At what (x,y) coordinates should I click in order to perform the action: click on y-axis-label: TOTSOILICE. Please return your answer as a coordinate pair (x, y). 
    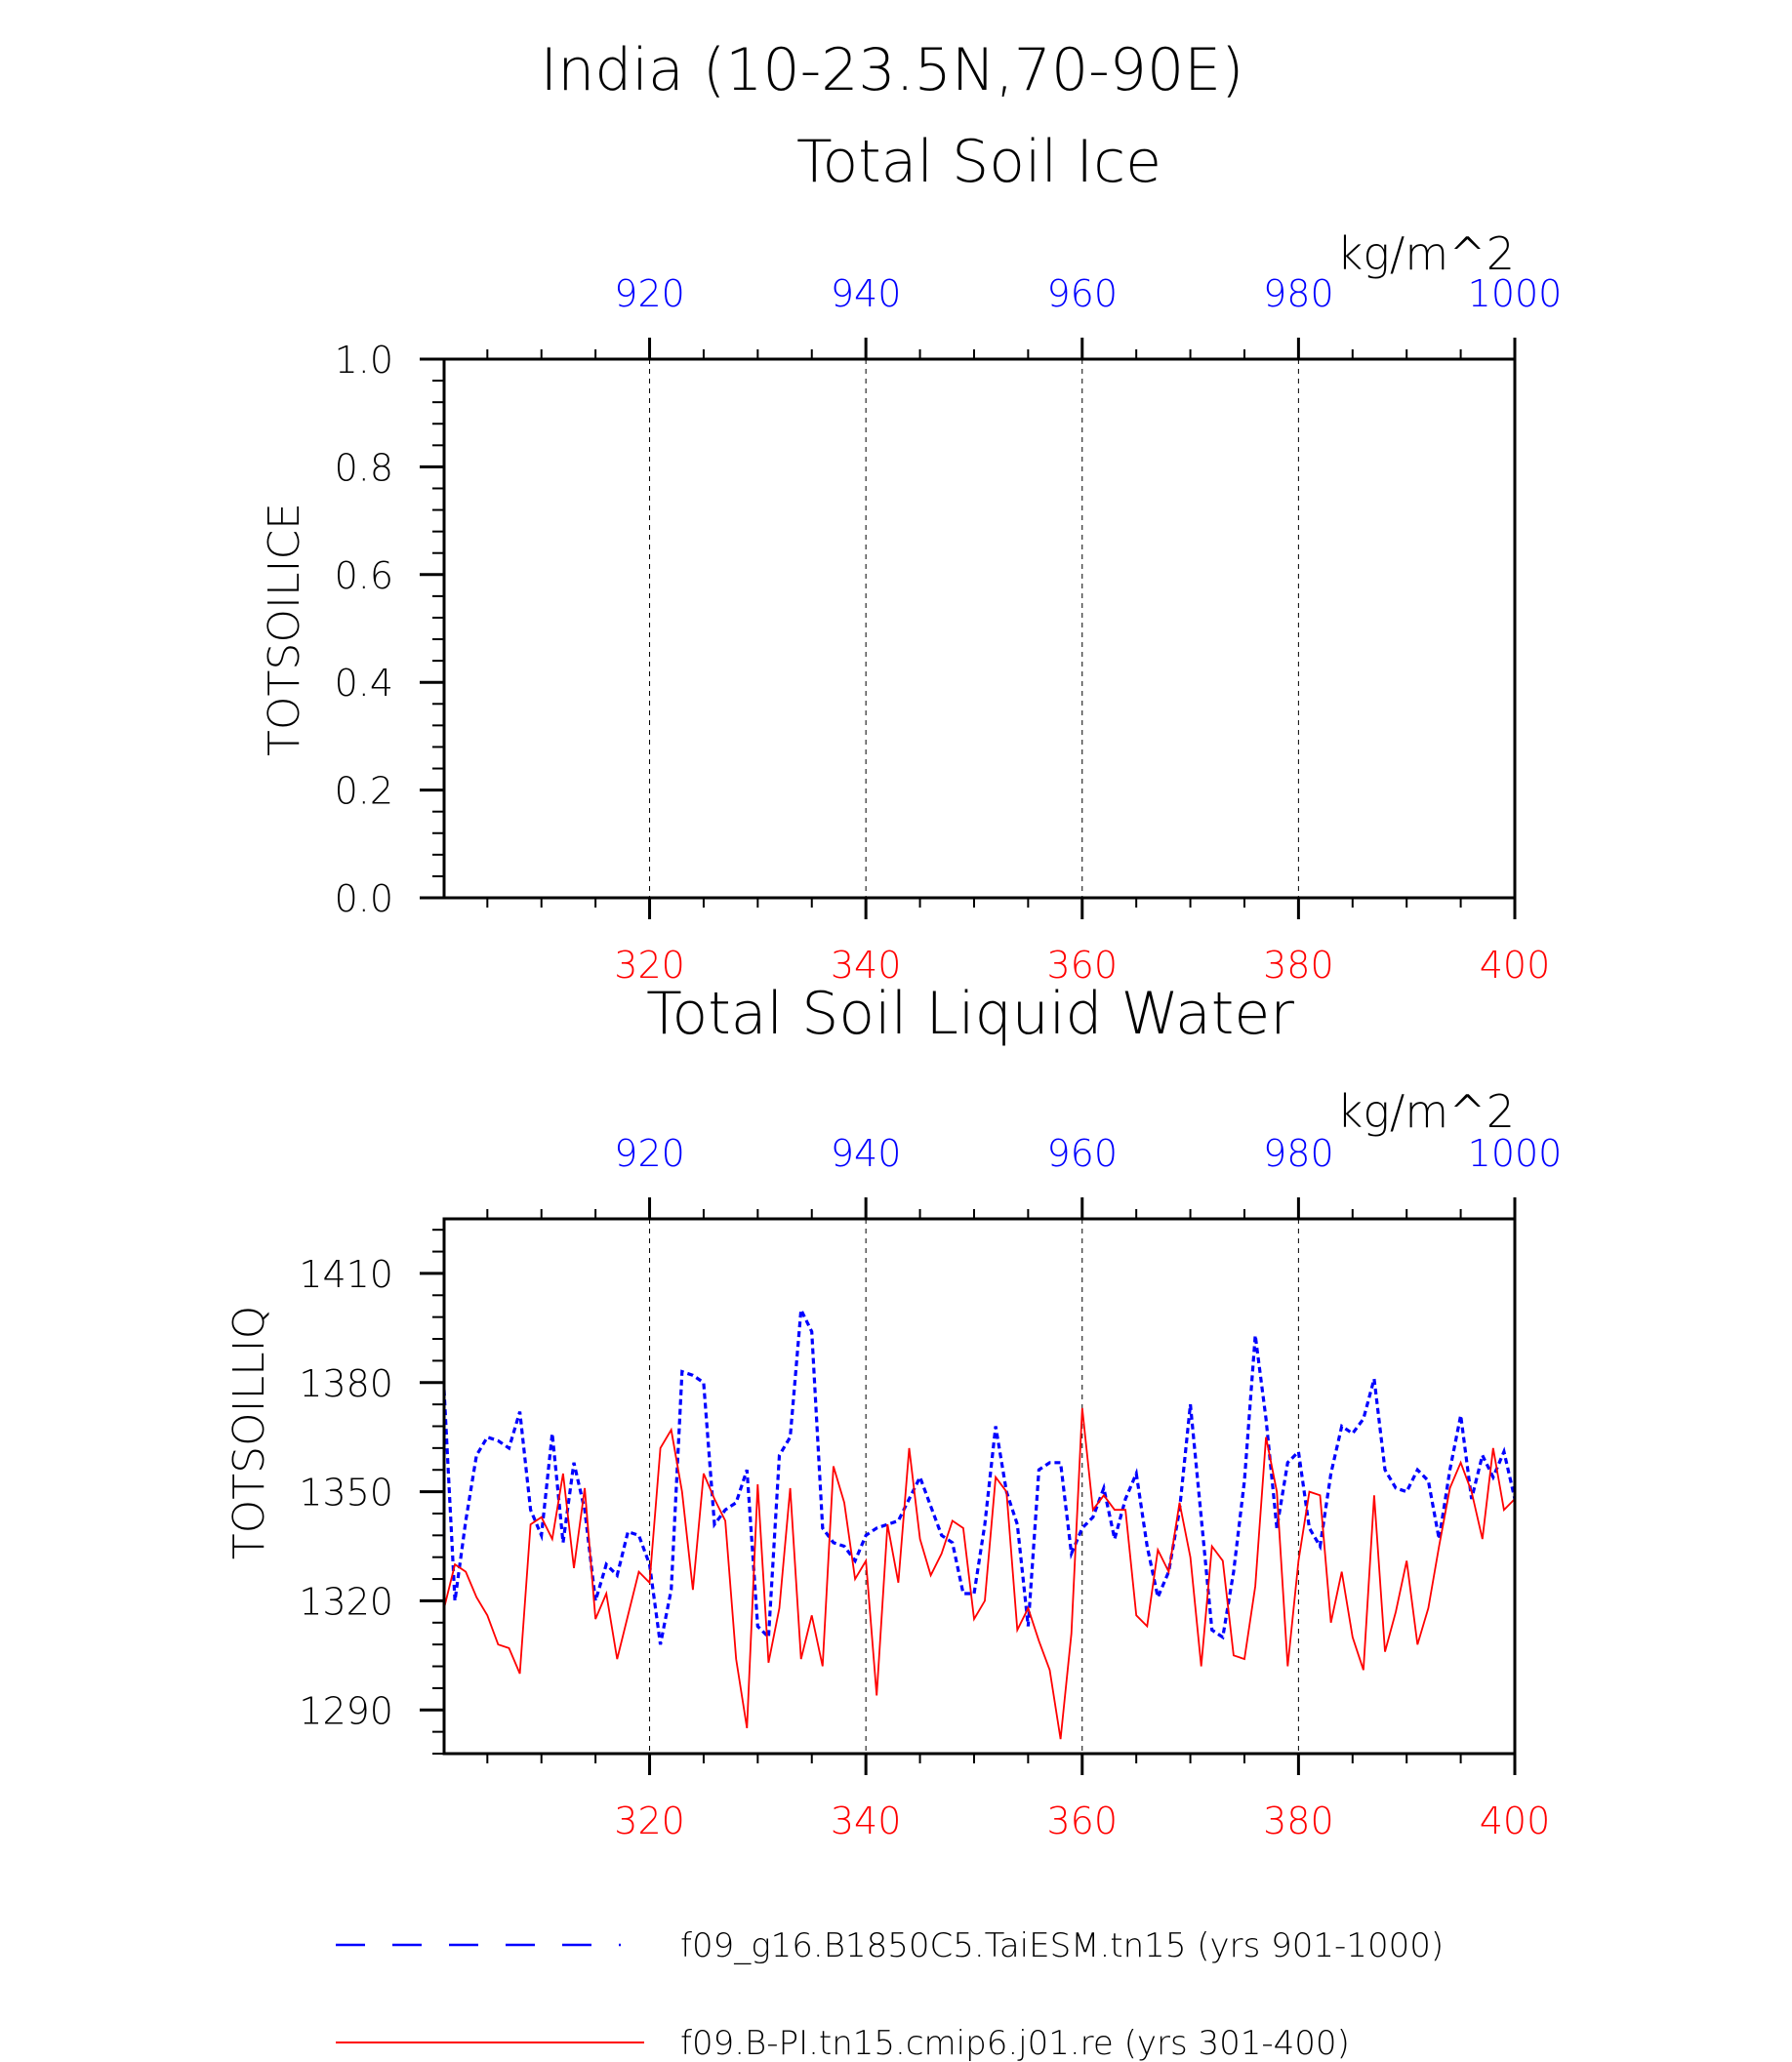
    Looking at the image, I should click on (284, 629).